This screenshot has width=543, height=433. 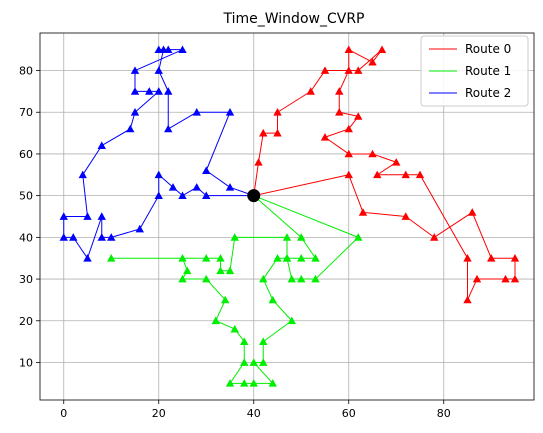 I want to click on legend-label-route-1: Route 1, so click(x=488, y=71).